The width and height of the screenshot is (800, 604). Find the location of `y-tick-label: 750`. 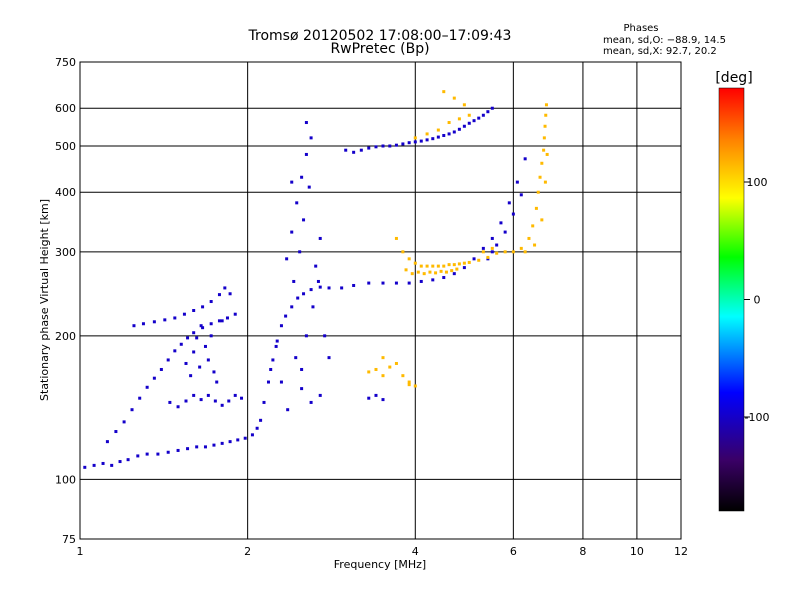

y-tick-label: 750 is located at coordinates (65, 62).